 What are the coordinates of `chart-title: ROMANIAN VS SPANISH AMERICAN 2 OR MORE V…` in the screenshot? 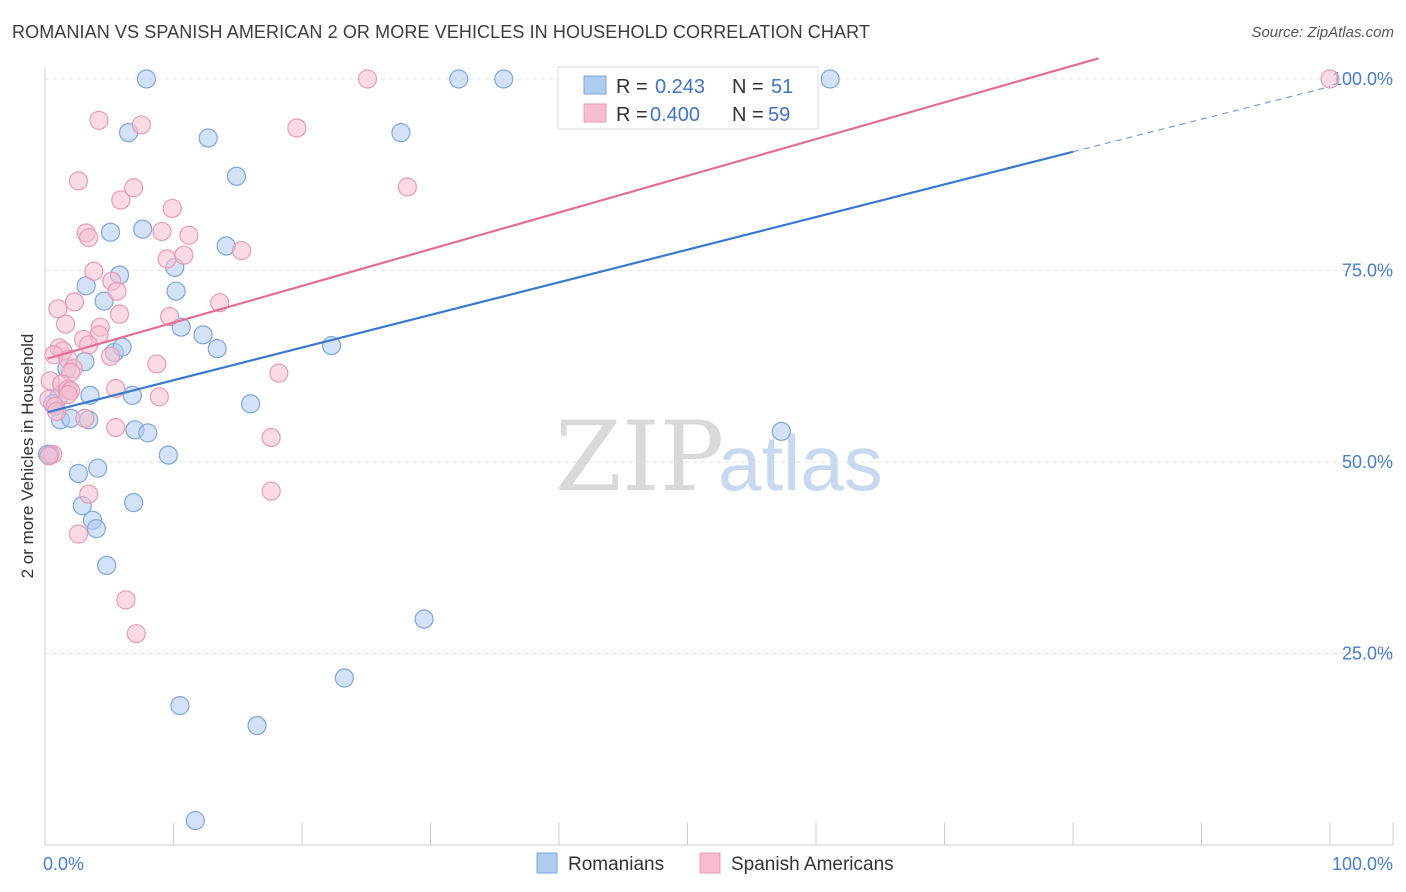 It's located at (441, 32).